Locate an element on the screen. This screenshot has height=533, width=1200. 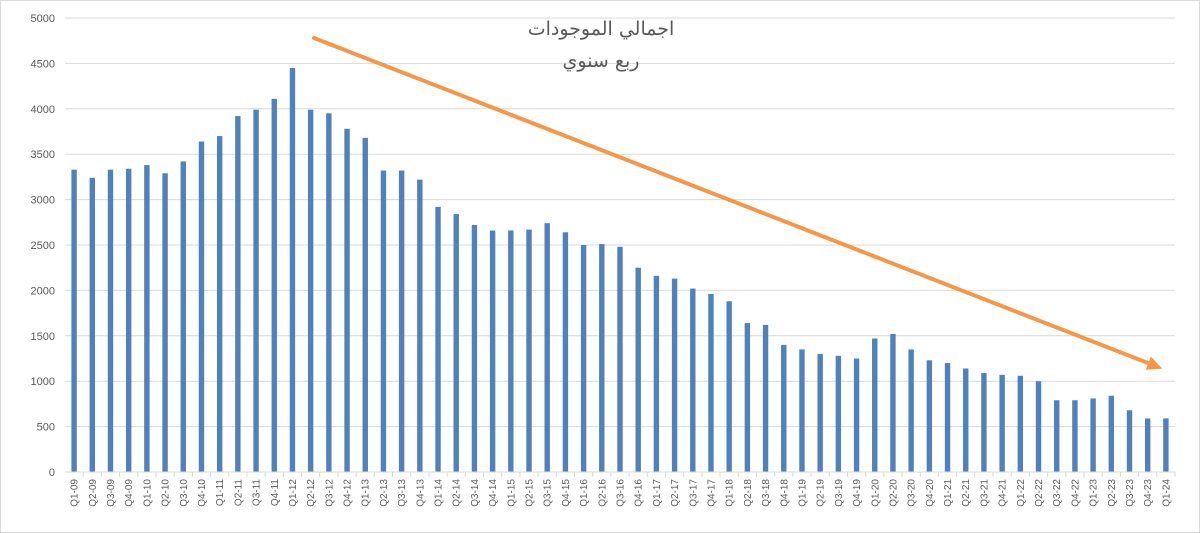
y-tick-label: 1500 is located at coordinates (43, 337).